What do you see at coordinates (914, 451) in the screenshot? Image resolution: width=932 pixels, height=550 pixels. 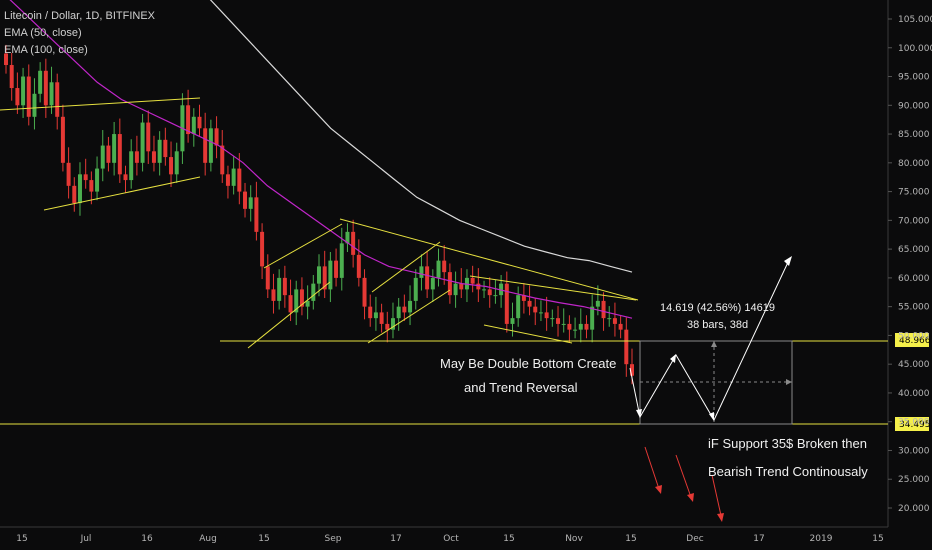 I see `y-tick-label: 30.000` at bounding box center [914, 451].